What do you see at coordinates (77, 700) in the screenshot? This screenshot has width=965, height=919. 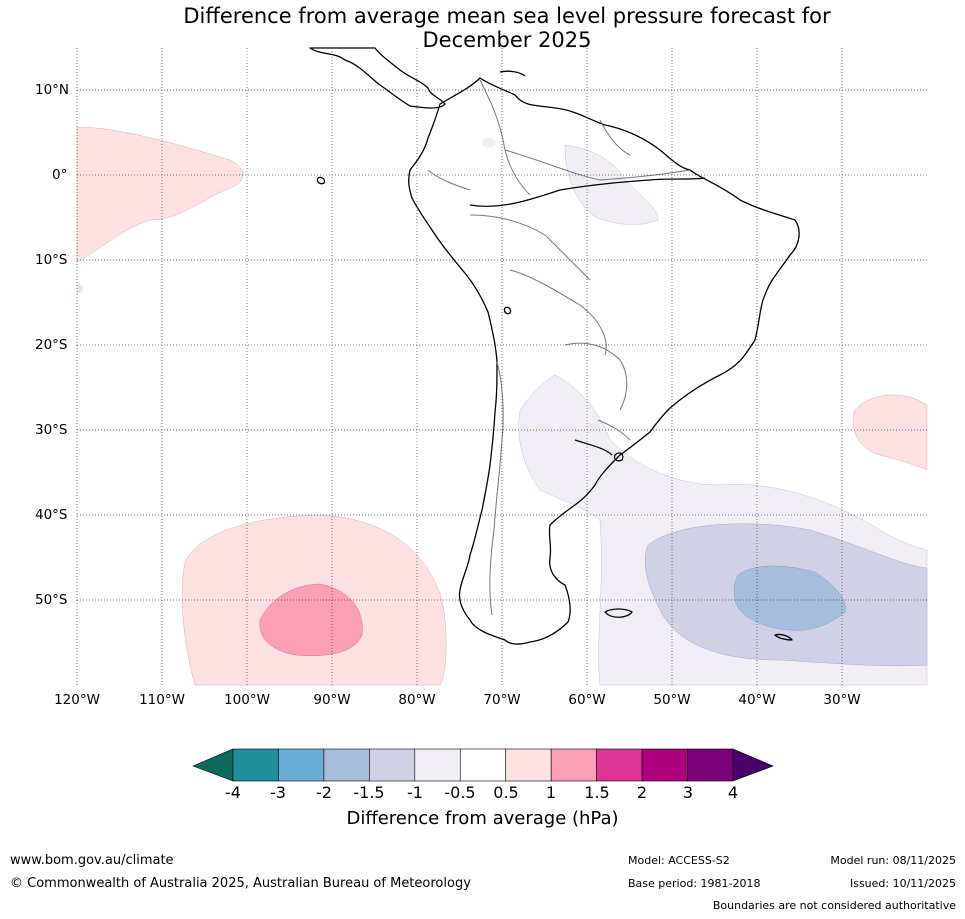 I see `lon-label-120w: 120°W` at bounding box center [77, 700].